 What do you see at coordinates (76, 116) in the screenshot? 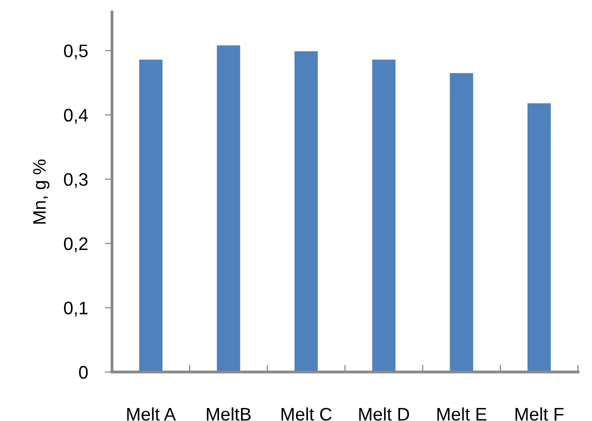
I see `y-tick-label: 0,4` at bounding box center [76, 116].